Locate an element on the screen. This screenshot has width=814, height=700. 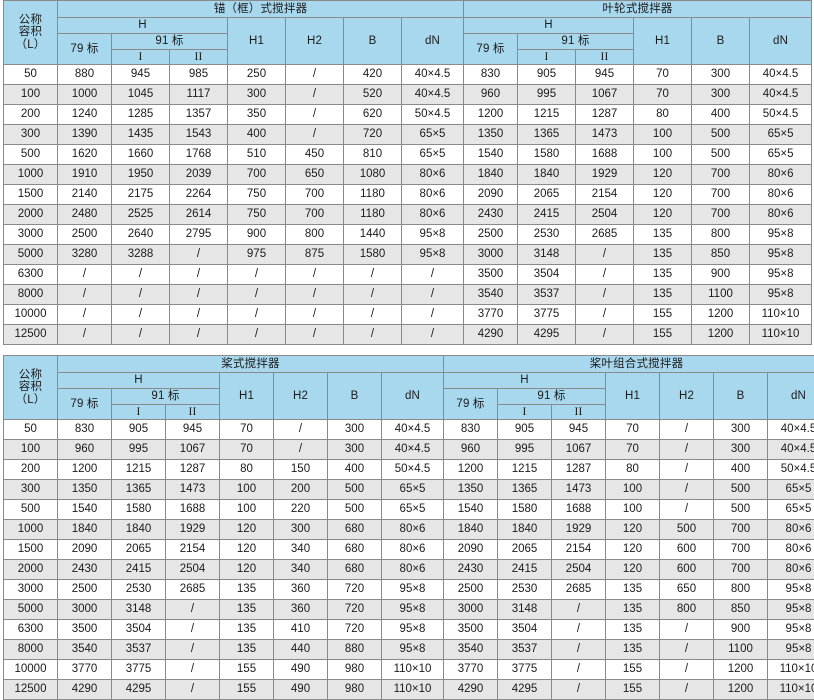
cell-right-1: 3504 is located at coordinates (525, 630).